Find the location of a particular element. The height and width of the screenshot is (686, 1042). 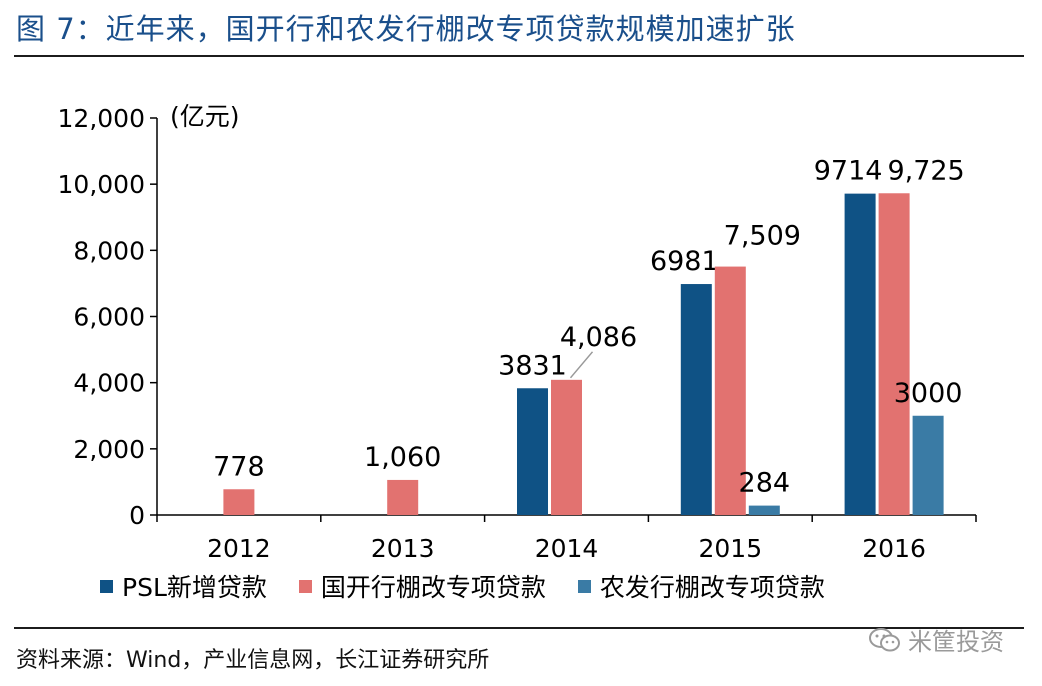

y-tick-label: 6,000 is located at coordinates (109, 317).